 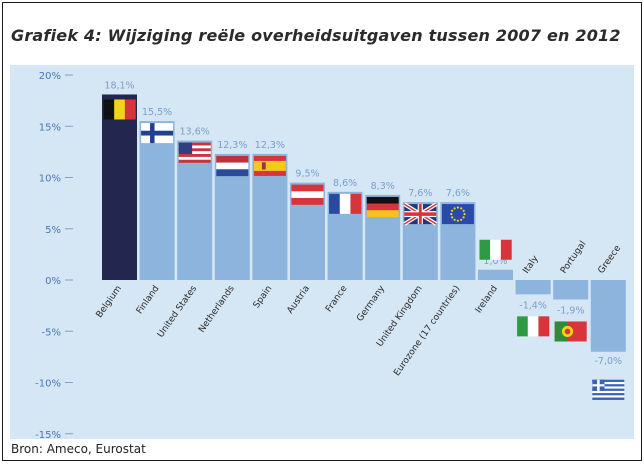 I want to click on x-tick-label: Netherlands, so click(x=217, y=309).